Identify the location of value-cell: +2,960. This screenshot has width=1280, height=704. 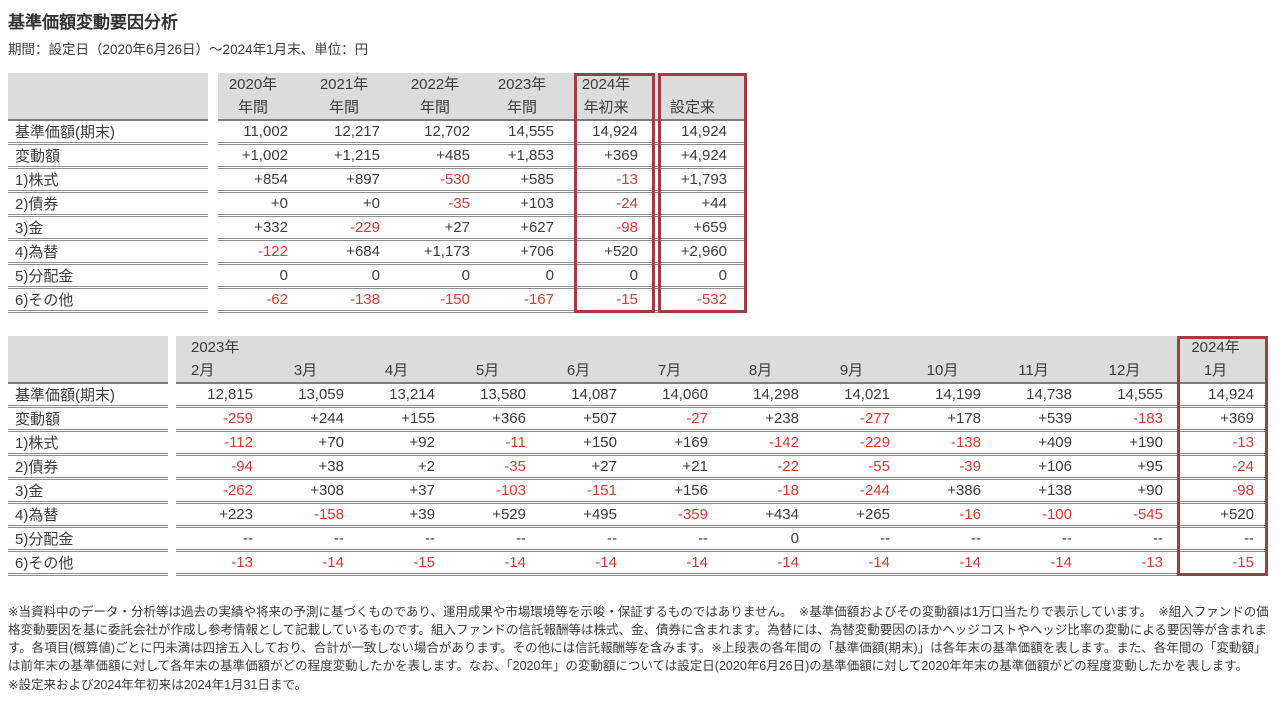
(702, 253).